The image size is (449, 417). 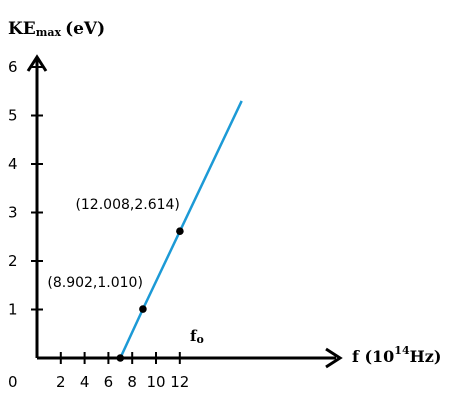 I want to click on x-tick-label: 10, so click(x=155, y=382).